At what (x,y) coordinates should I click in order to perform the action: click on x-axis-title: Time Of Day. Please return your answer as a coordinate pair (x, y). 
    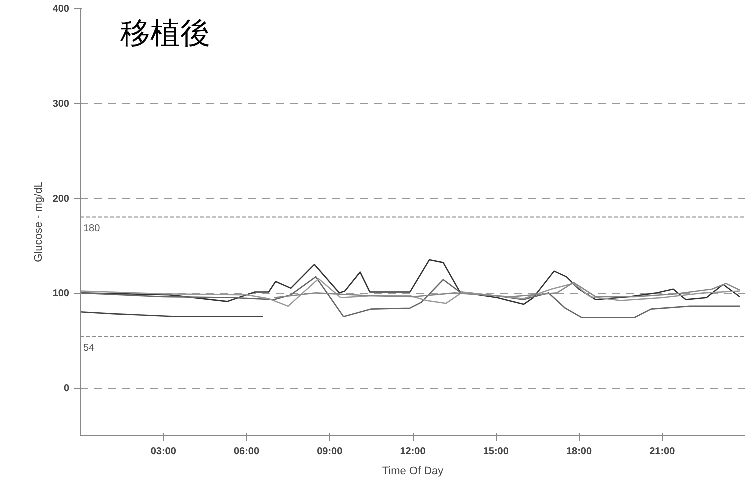
    Looking at the image, I should click on (413, 472).